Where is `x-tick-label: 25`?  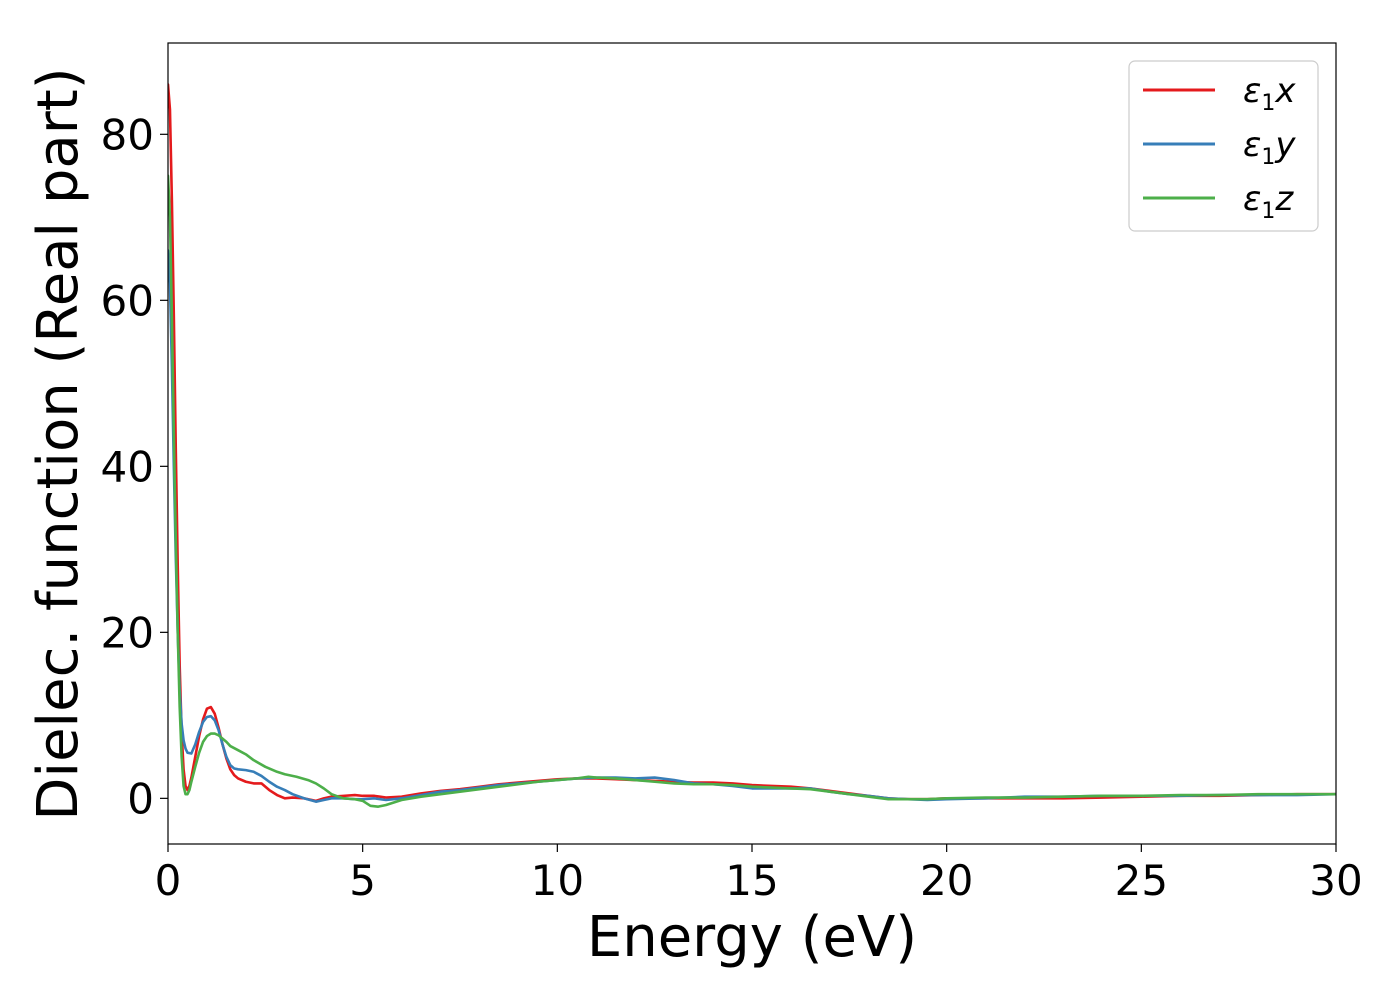 x-tick-label: 25 is located at coordinates (1141, 880).